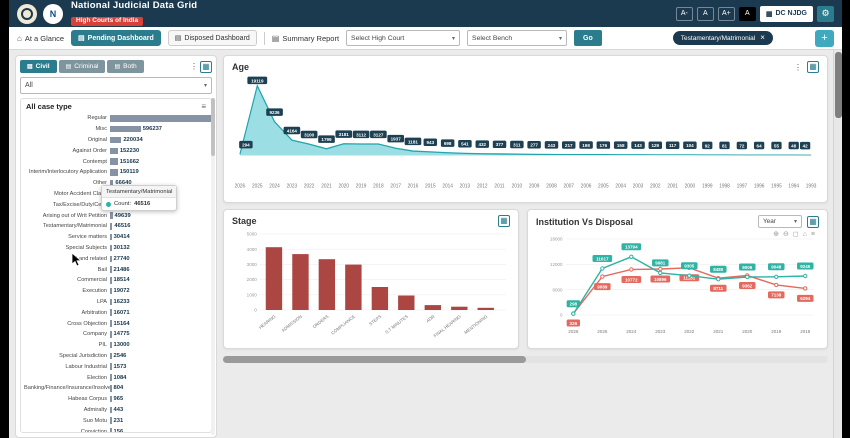 Image resolution: width=850 pixels, height=438 pixels. What do you see at coordinates (129, 129) in the screenshot?
I see `case-type-row: Misc 596237` at bounding box center [129, 129].